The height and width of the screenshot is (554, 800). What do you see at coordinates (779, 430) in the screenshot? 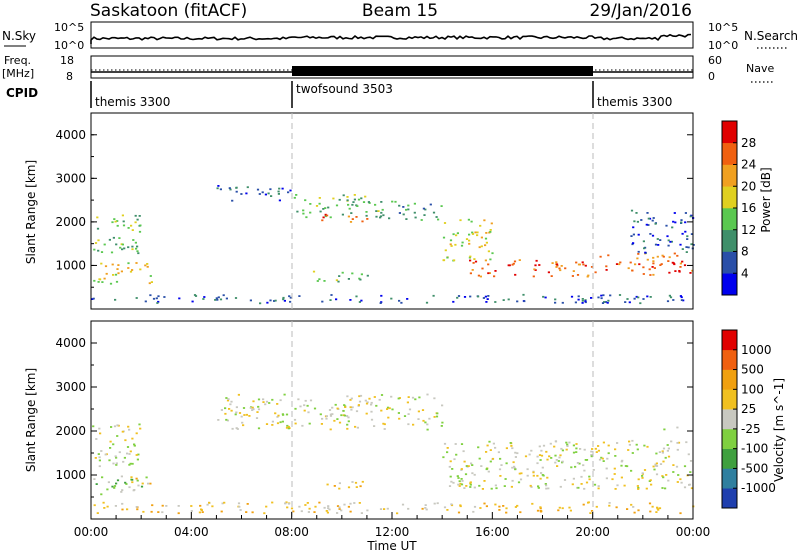
I see `velocity-colorbar-label: Velocity [m s^-1]` at bounding box center [779, 430].